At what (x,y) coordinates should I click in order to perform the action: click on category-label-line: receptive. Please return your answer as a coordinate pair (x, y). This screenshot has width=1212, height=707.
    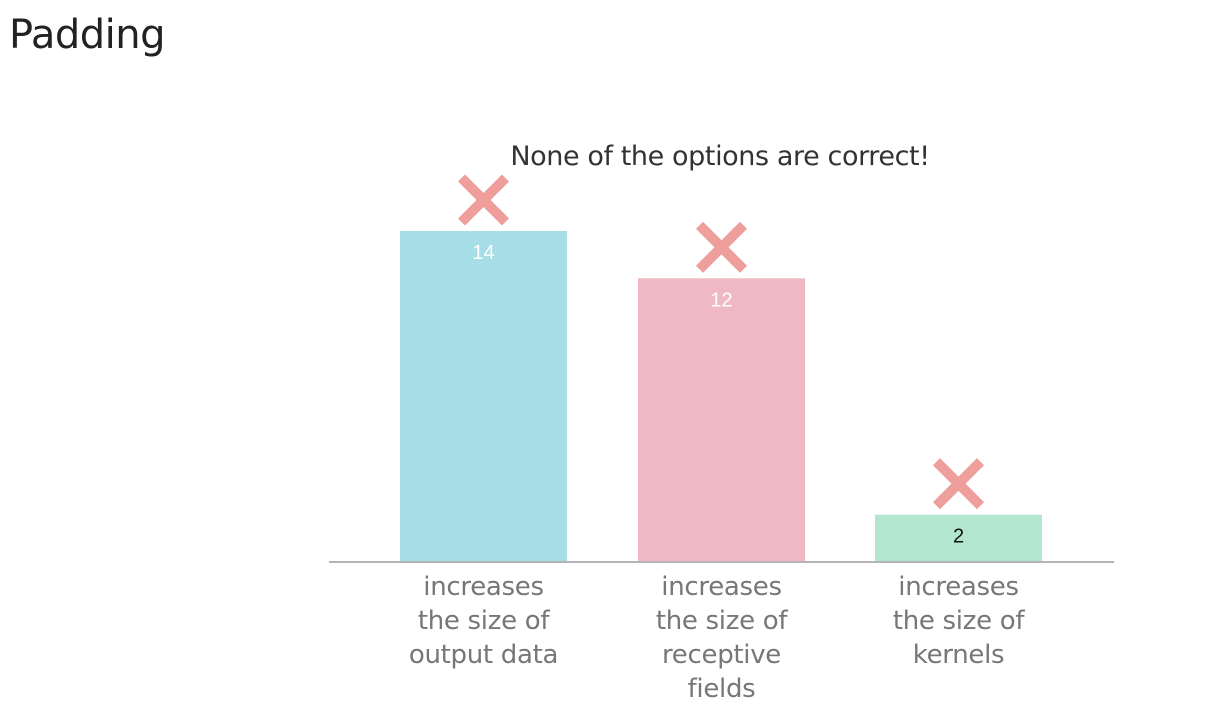
    Looking at the image, I should click on (721, 655).